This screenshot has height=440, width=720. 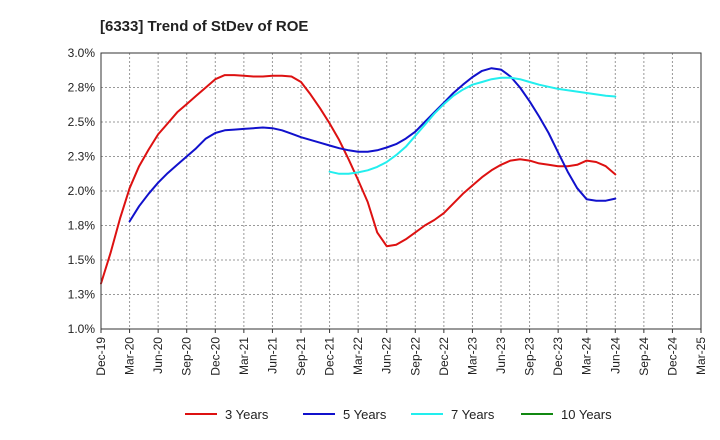 What do you see at coordinates (330, 356) in the screenshot?
I see `x-tick-label: Dec-21` at bounding box center [330, 356].